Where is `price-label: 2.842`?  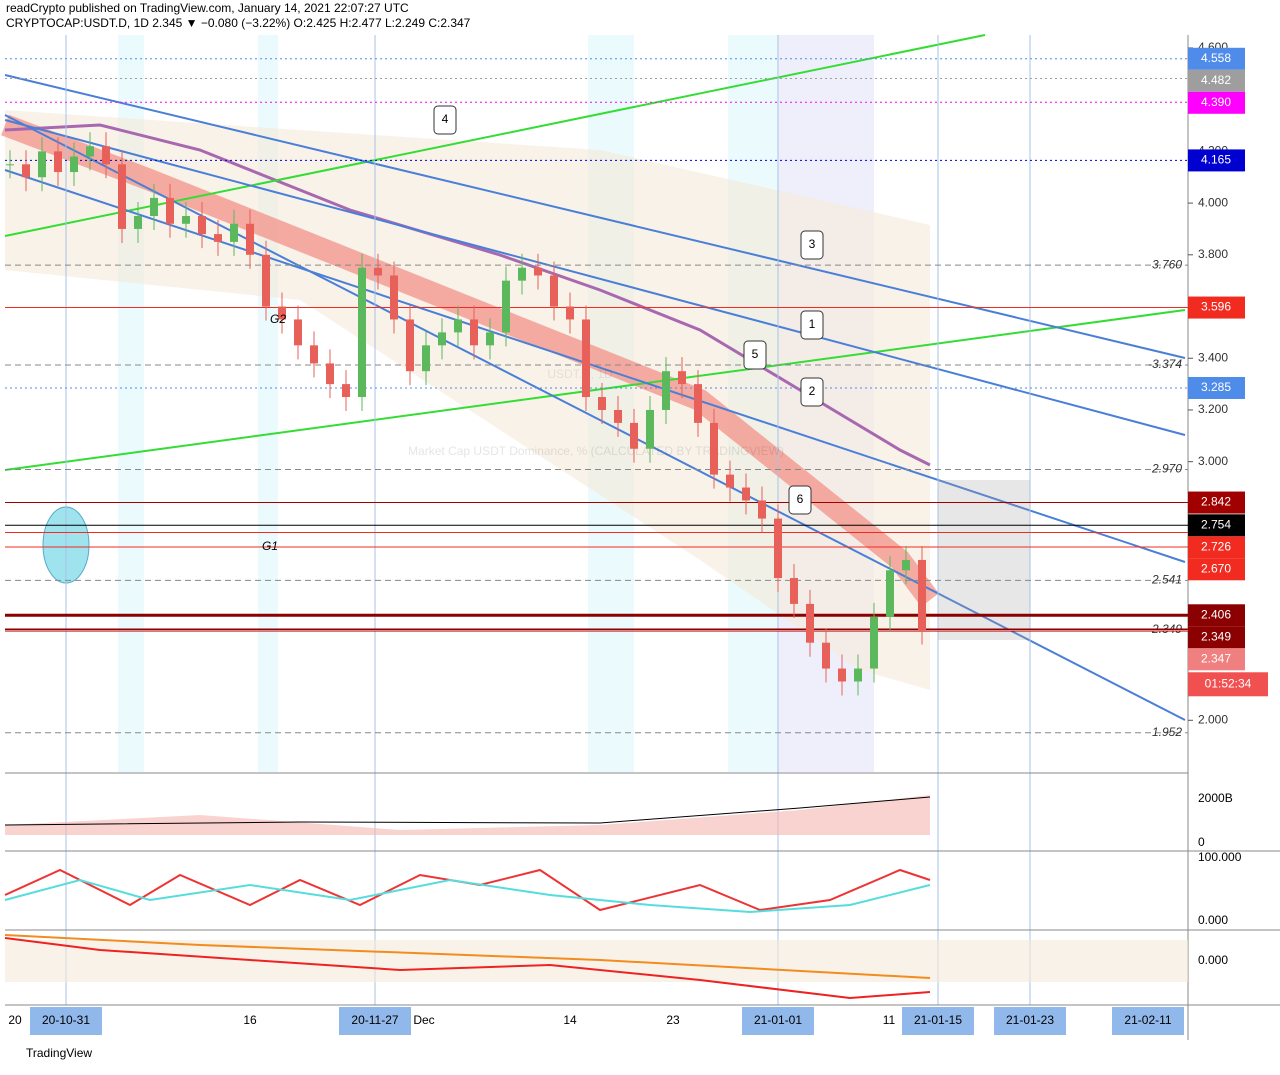
price-label: 2.842 is located at coordinates (1216, 502).